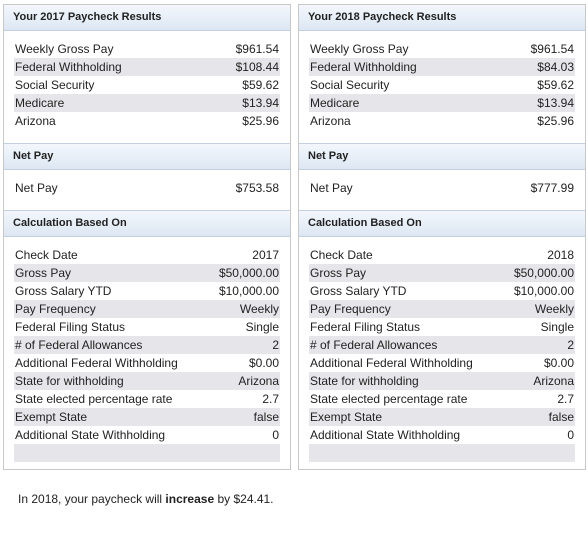  I want to click on row-value: $13.94, so click(260, 103).